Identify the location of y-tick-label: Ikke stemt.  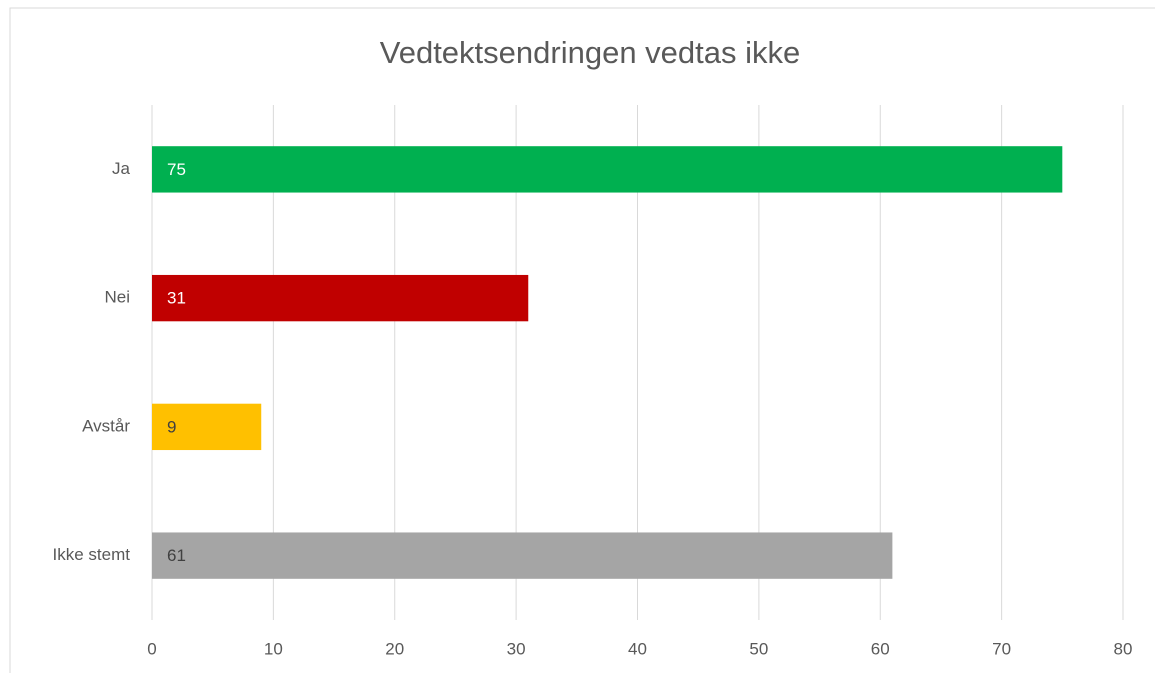
(92, 554).